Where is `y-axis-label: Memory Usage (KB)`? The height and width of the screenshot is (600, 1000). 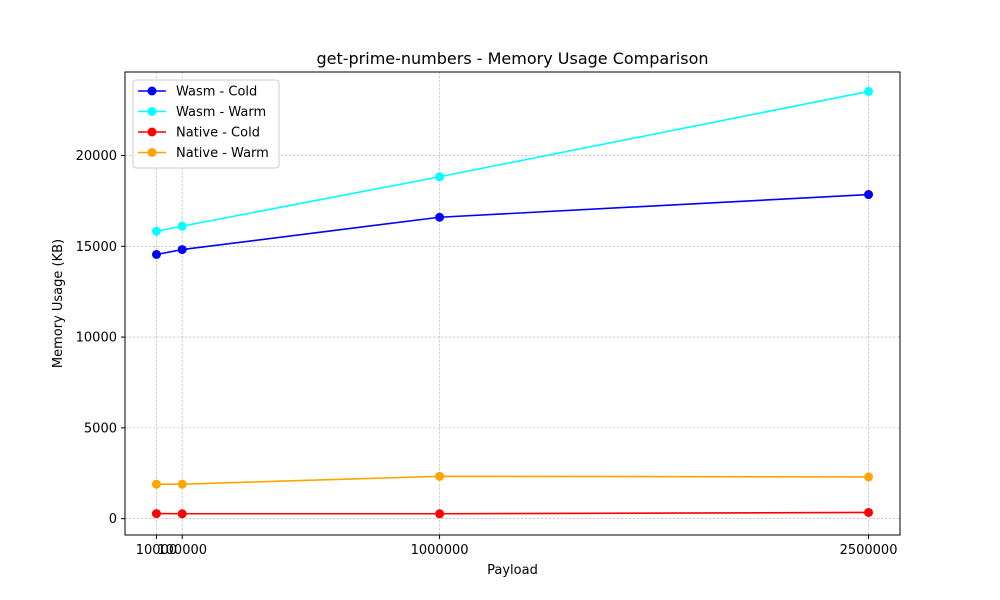 y-axis-label: Memory Usage (KB) is located at coordinates (58, 303).